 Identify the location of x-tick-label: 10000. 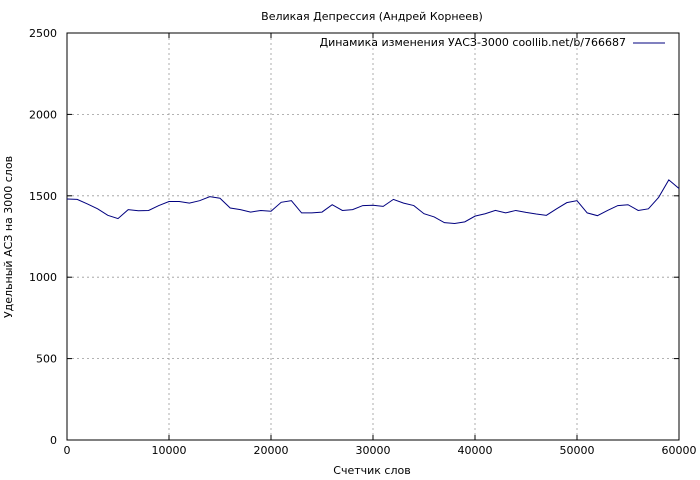
(169, 450).